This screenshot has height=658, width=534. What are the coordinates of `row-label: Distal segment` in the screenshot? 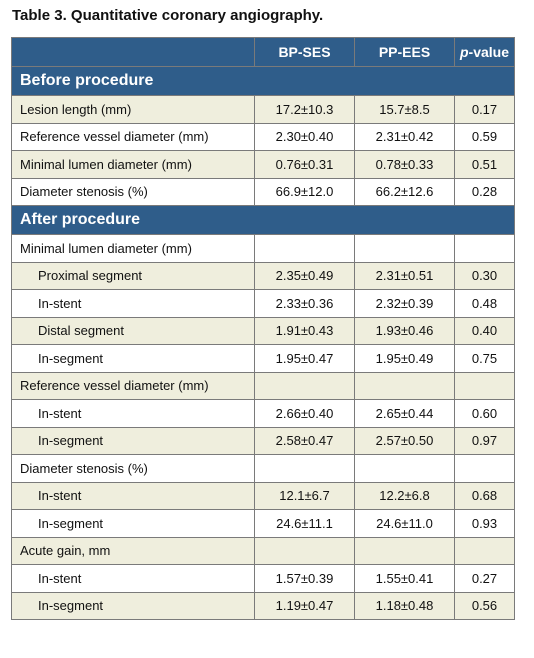 It's located at (133, 330).